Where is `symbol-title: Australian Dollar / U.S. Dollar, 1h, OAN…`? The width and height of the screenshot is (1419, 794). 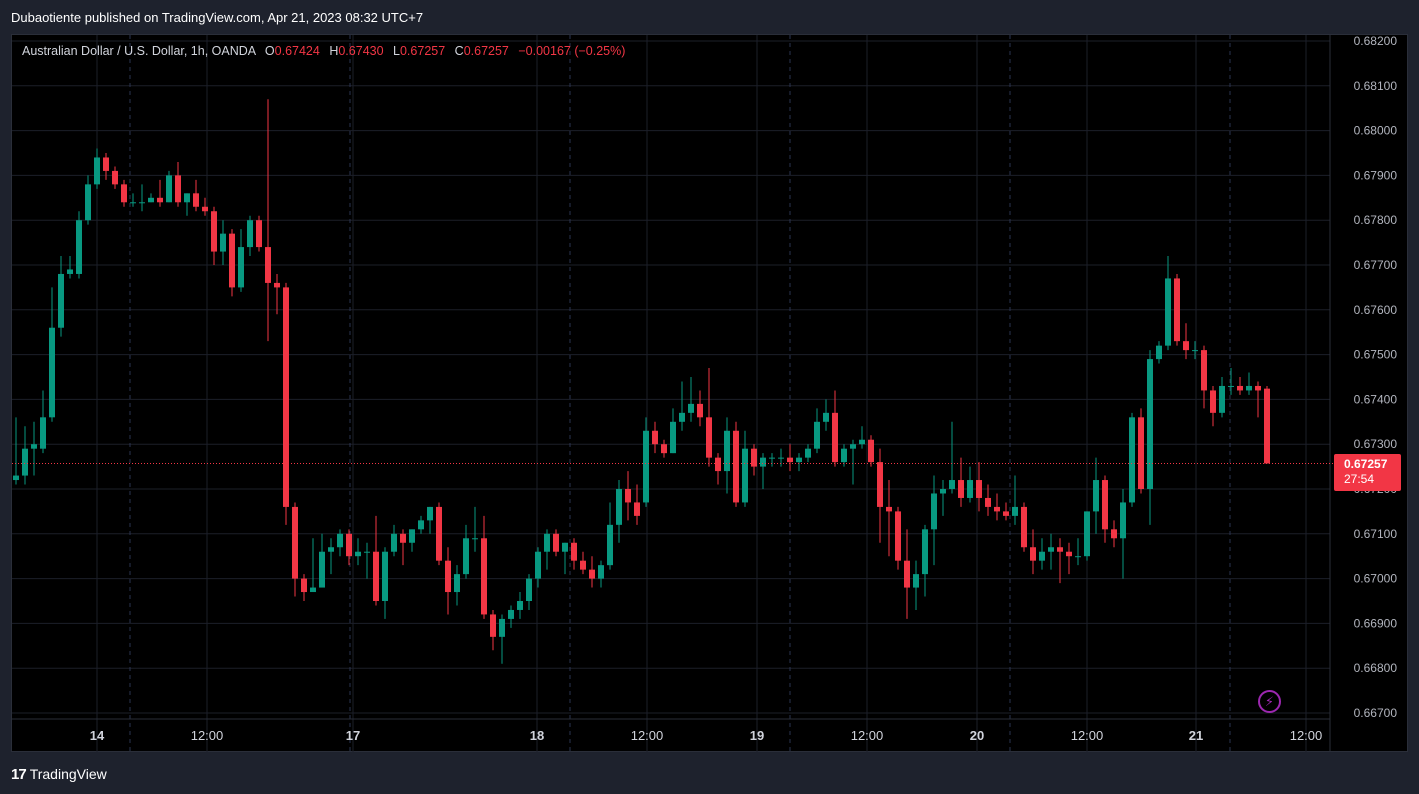 symbol-title: Australian Dollar / U.S. Dollar, 1h, OAN… is located at coordinates (139, 51).